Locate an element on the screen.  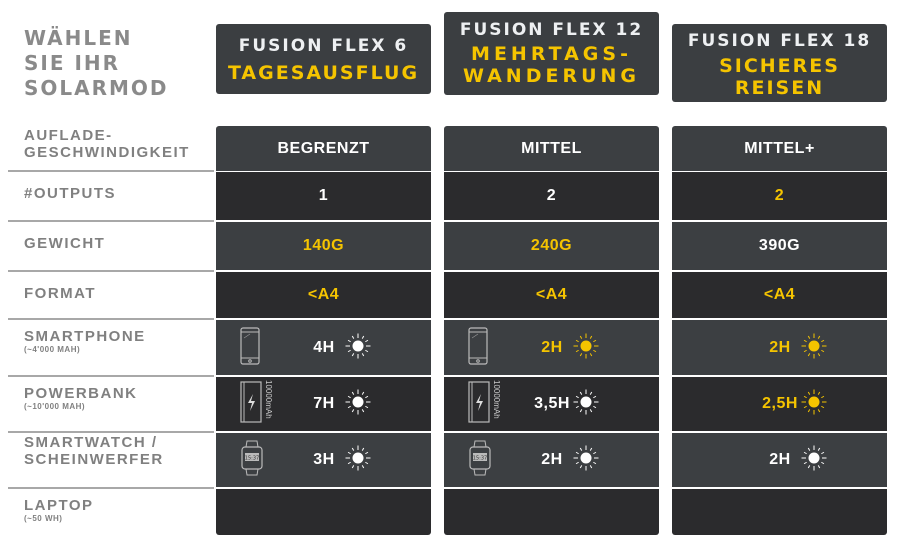
cell-value: 2,5H is located at coordinates (780, 403).